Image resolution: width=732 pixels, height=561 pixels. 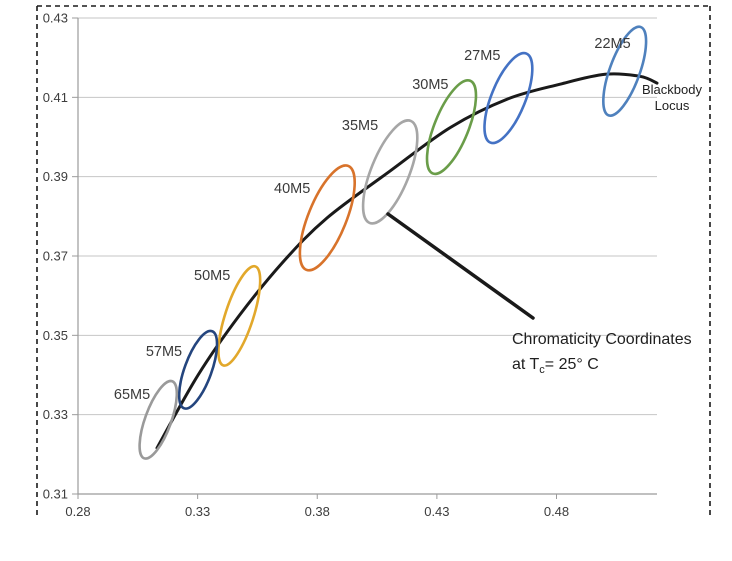 I want to click on annotation-line1: Chromaticity Coordinates, so click(x=602, y=339).